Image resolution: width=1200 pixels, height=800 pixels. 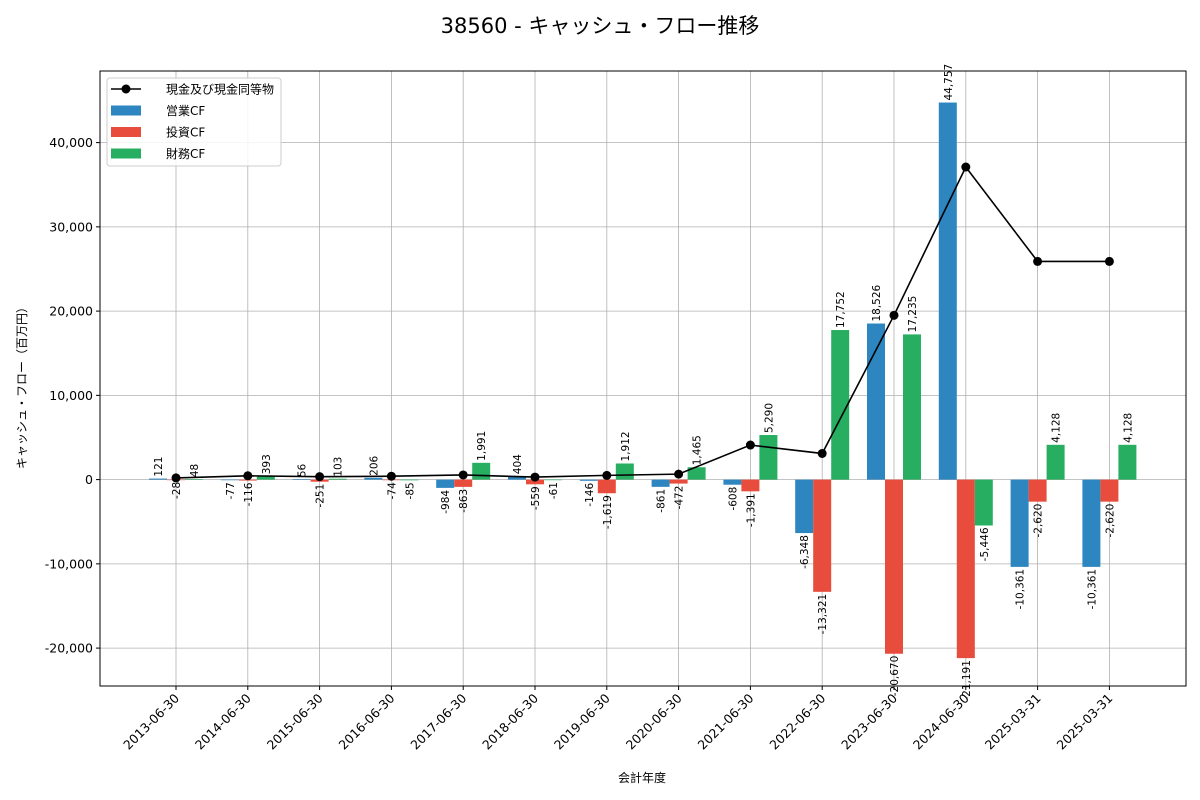 What do you see at coordinates (321, 496) in the screenshot?
I see `data-label: -251` at bounding box center [321, 496].